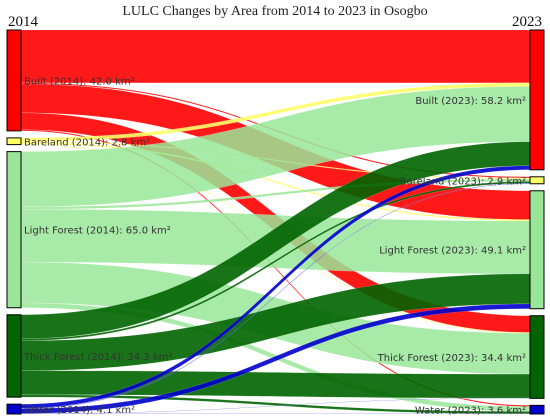  I want to click on right-label-water: Water (2023): 3.6 km², so click(470, 411).